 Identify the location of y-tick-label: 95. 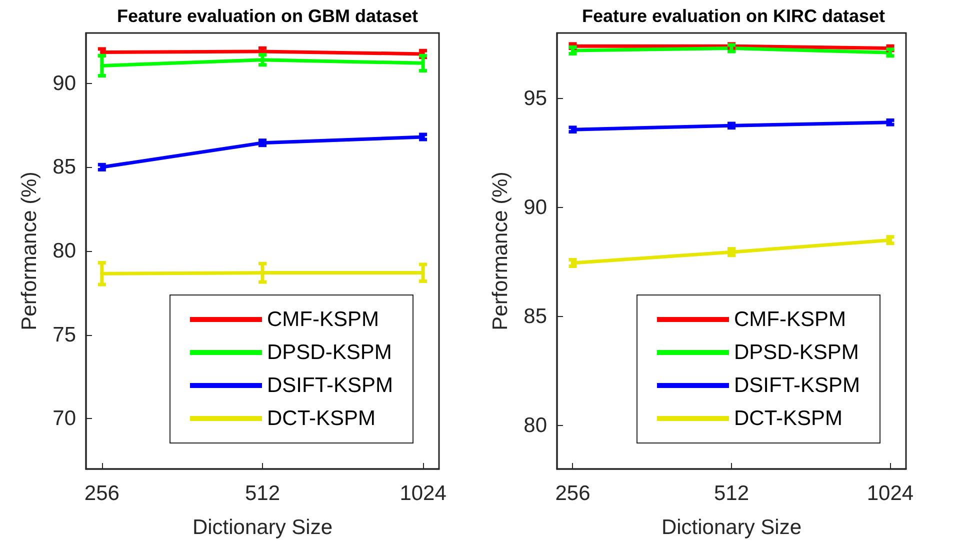
(535, 98).